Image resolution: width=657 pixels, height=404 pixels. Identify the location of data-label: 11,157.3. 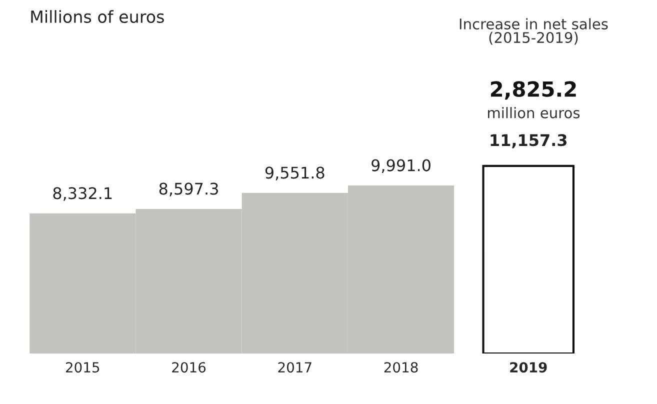
(528, 141).